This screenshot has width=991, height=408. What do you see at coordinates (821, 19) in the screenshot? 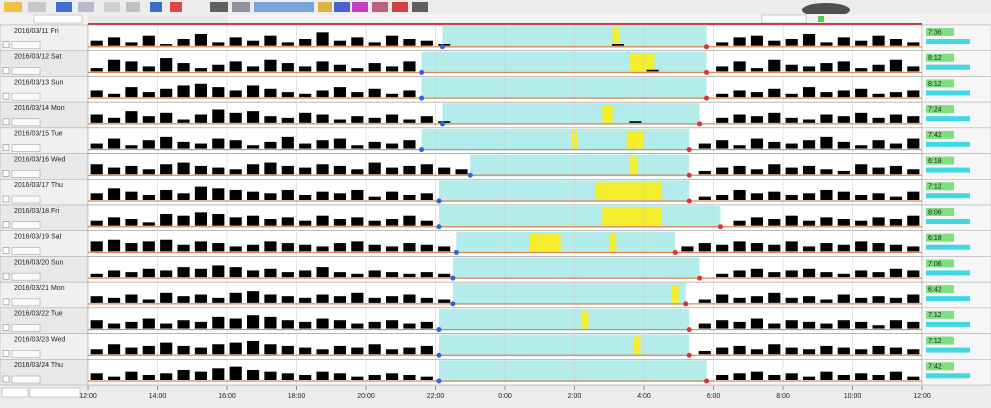
I see `checkbox` at bounding box center [821, 19].